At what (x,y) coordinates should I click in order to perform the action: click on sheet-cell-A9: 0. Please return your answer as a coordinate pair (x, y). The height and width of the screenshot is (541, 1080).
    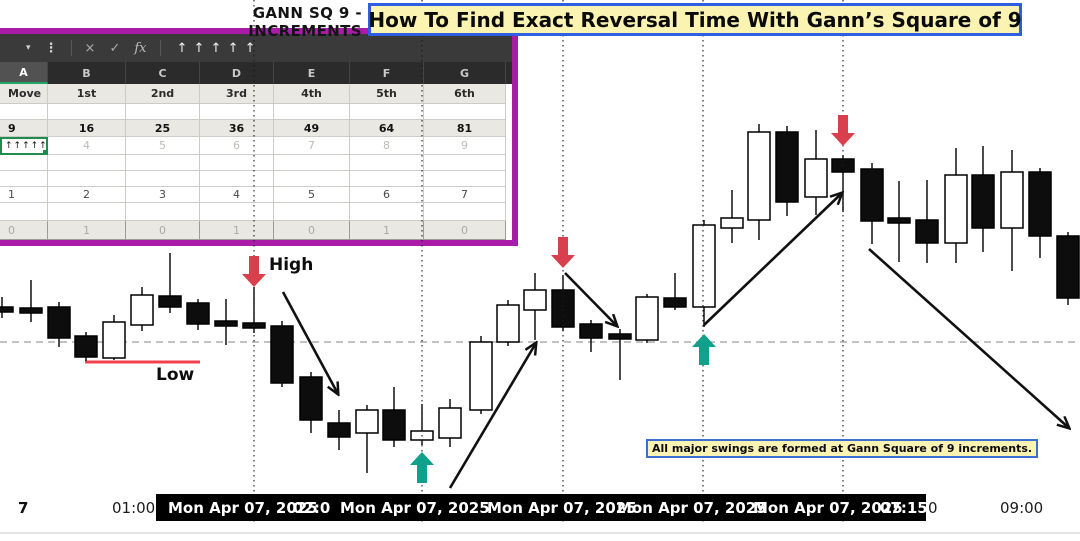
    Looking at the image, I should click on (24, 230).